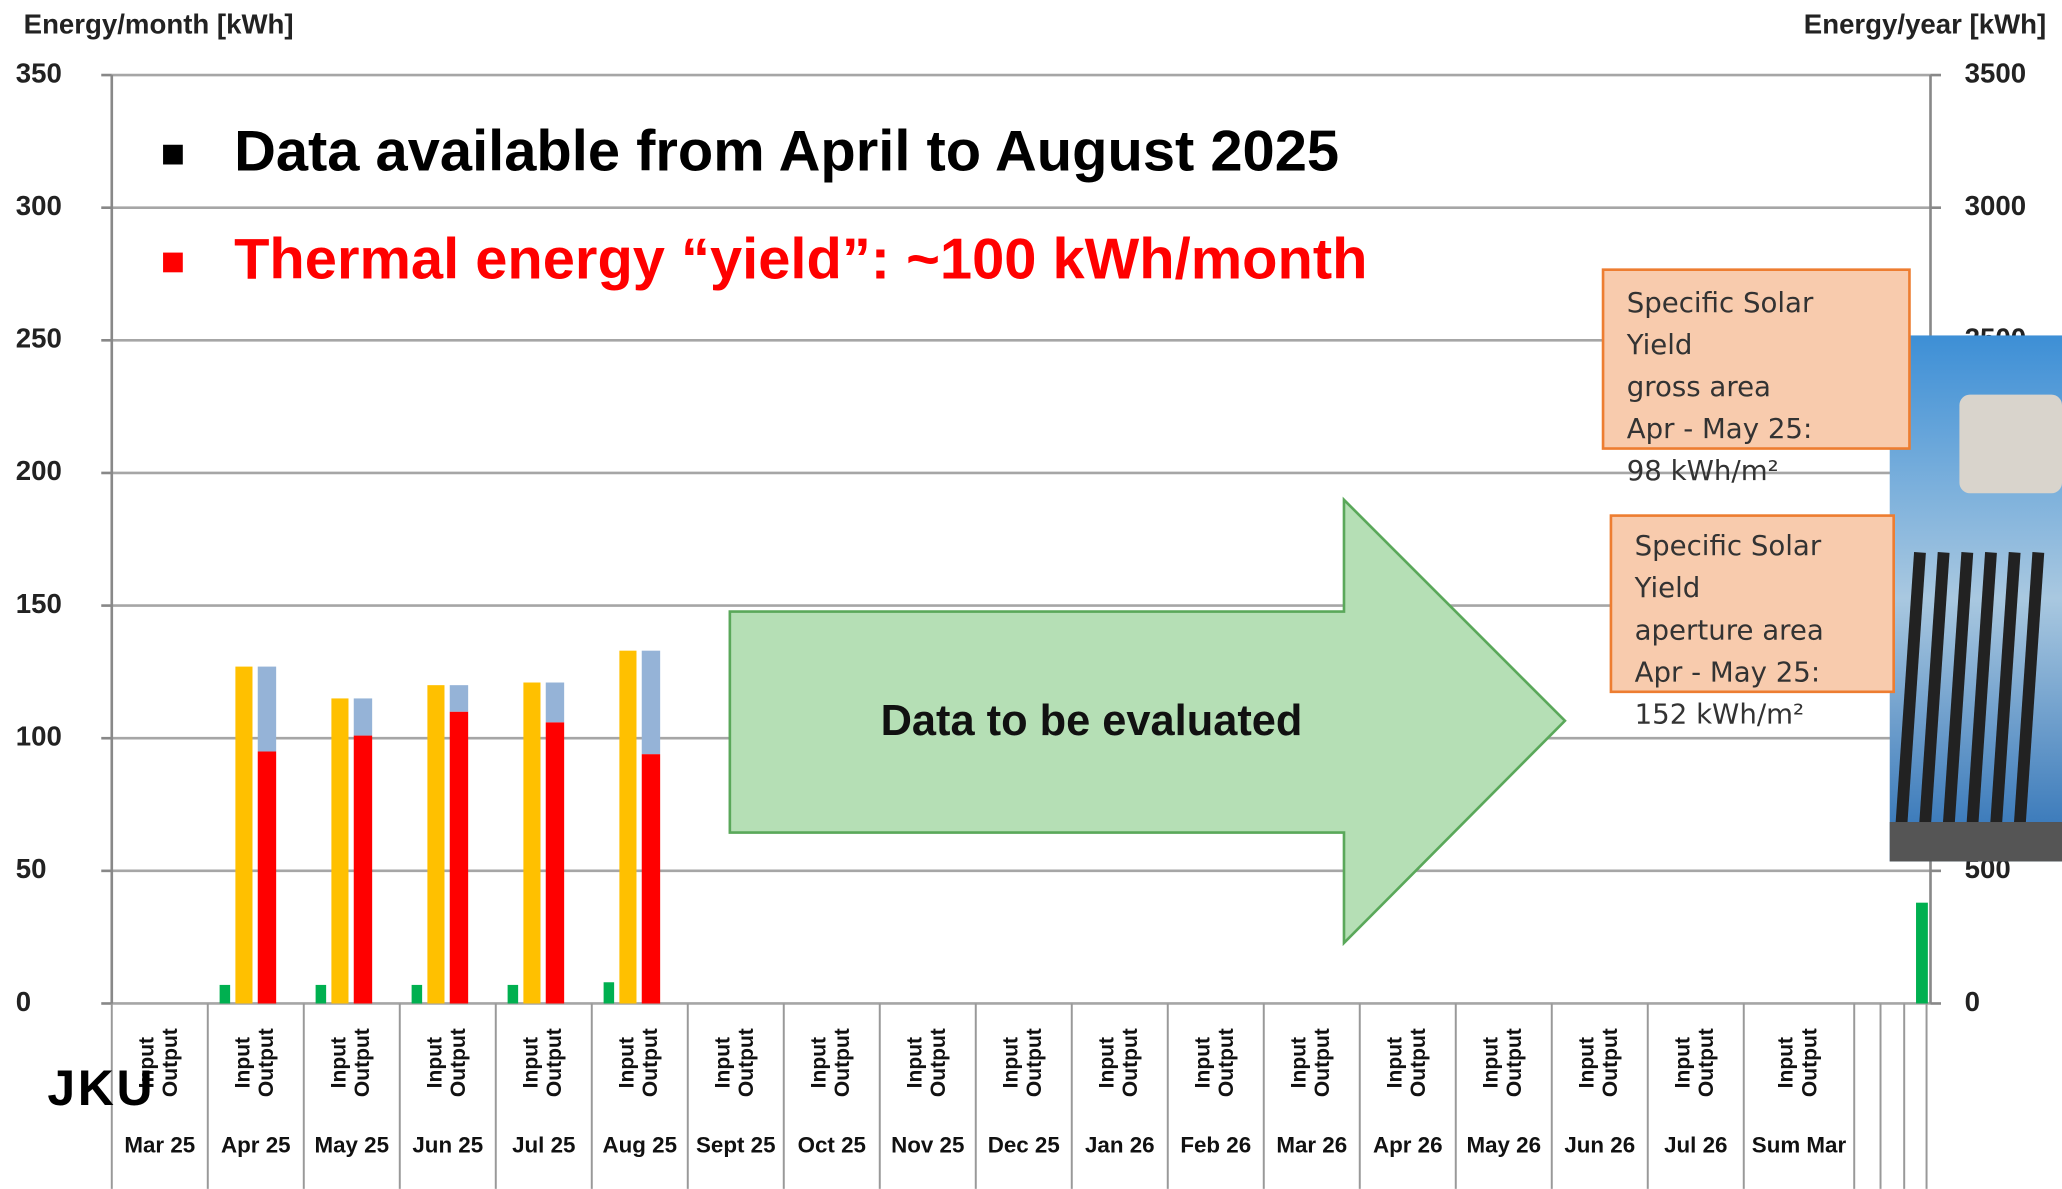 This screenshot has height=1189, width=2062. Describe the element at coordinates (23, 1001) in the screenshot. I see `y-tick-label: 0` at that location.